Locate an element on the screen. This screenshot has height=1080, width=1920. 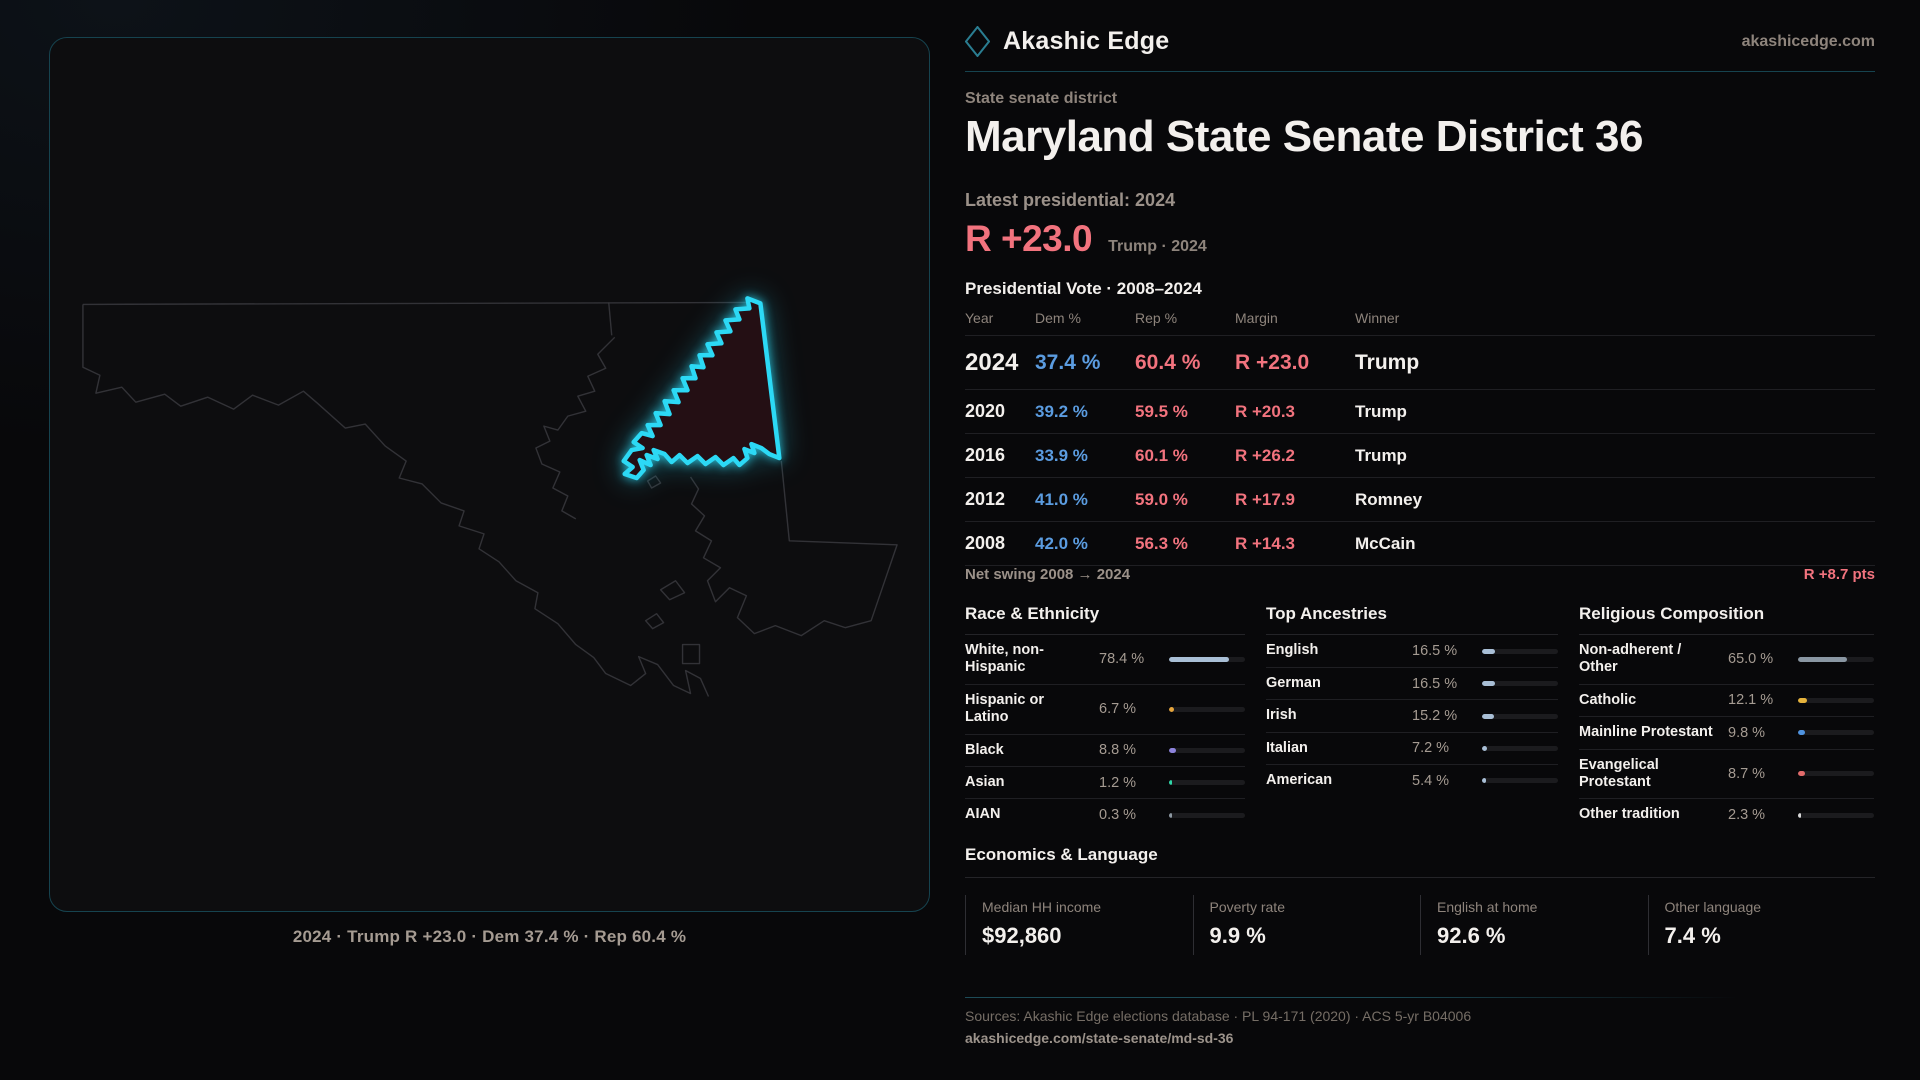
vote-row-2016: 2016 33.9 % 60.1 % R +26.2 Trump is located at coordinates (1420, 456).